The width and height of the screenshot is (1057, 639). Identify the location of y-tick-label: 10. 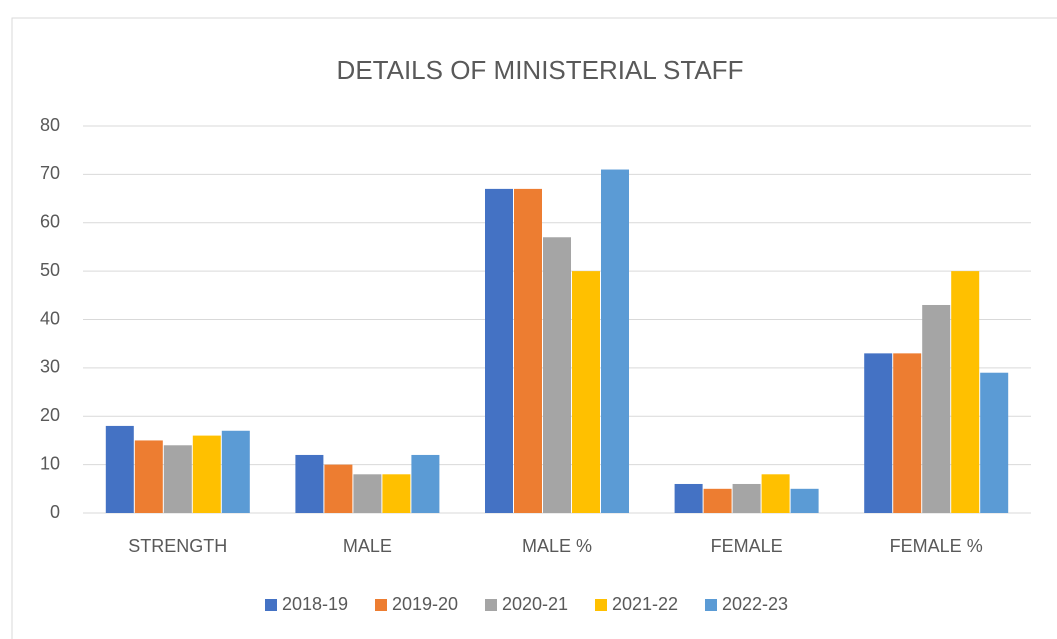
(50, 463).